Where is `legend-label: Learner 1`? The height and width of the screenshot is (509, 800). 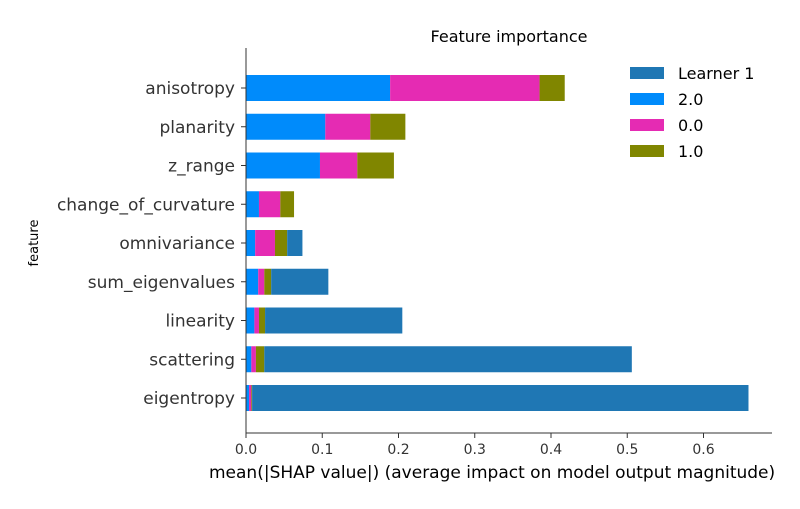 legend-label: Learner 1 is located at coordinates (716, 73).